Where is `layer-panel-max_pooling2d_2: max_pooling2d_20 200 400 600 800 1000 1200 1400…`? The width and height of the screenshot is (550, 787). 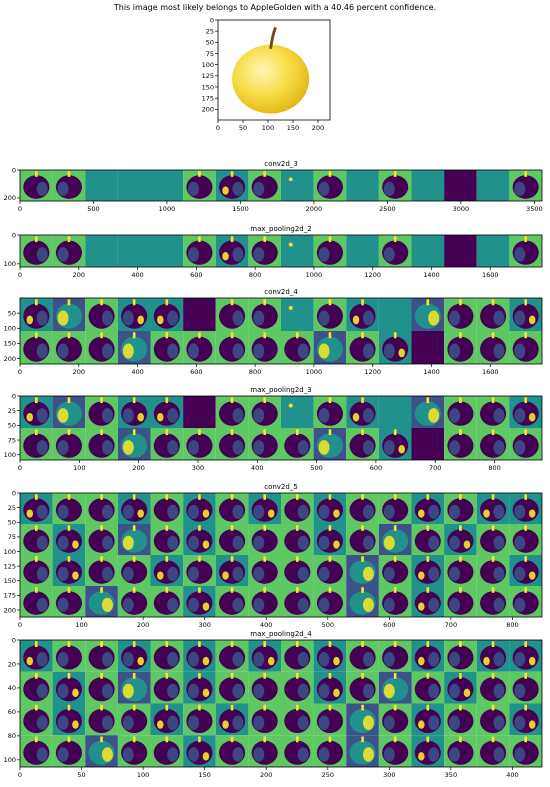
layer-panel-max_pooling2d_2: max_pooling2d_20 200 400 600 800 1000 1200 1400… is located at coordinates (273, 252).